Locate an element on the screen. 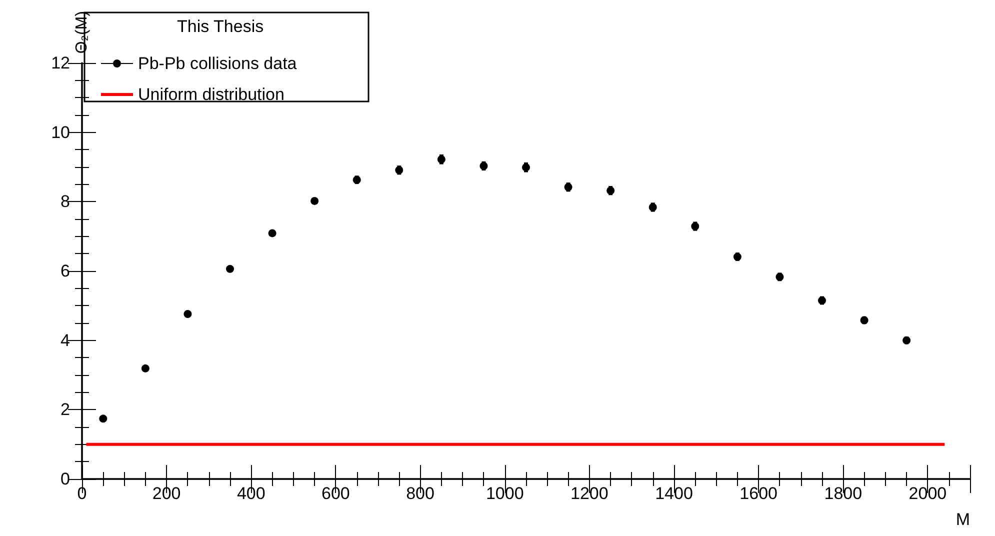 This screenshot has height=536, width=995. y-tick-label: 10 is located at coordinates (60, 132).